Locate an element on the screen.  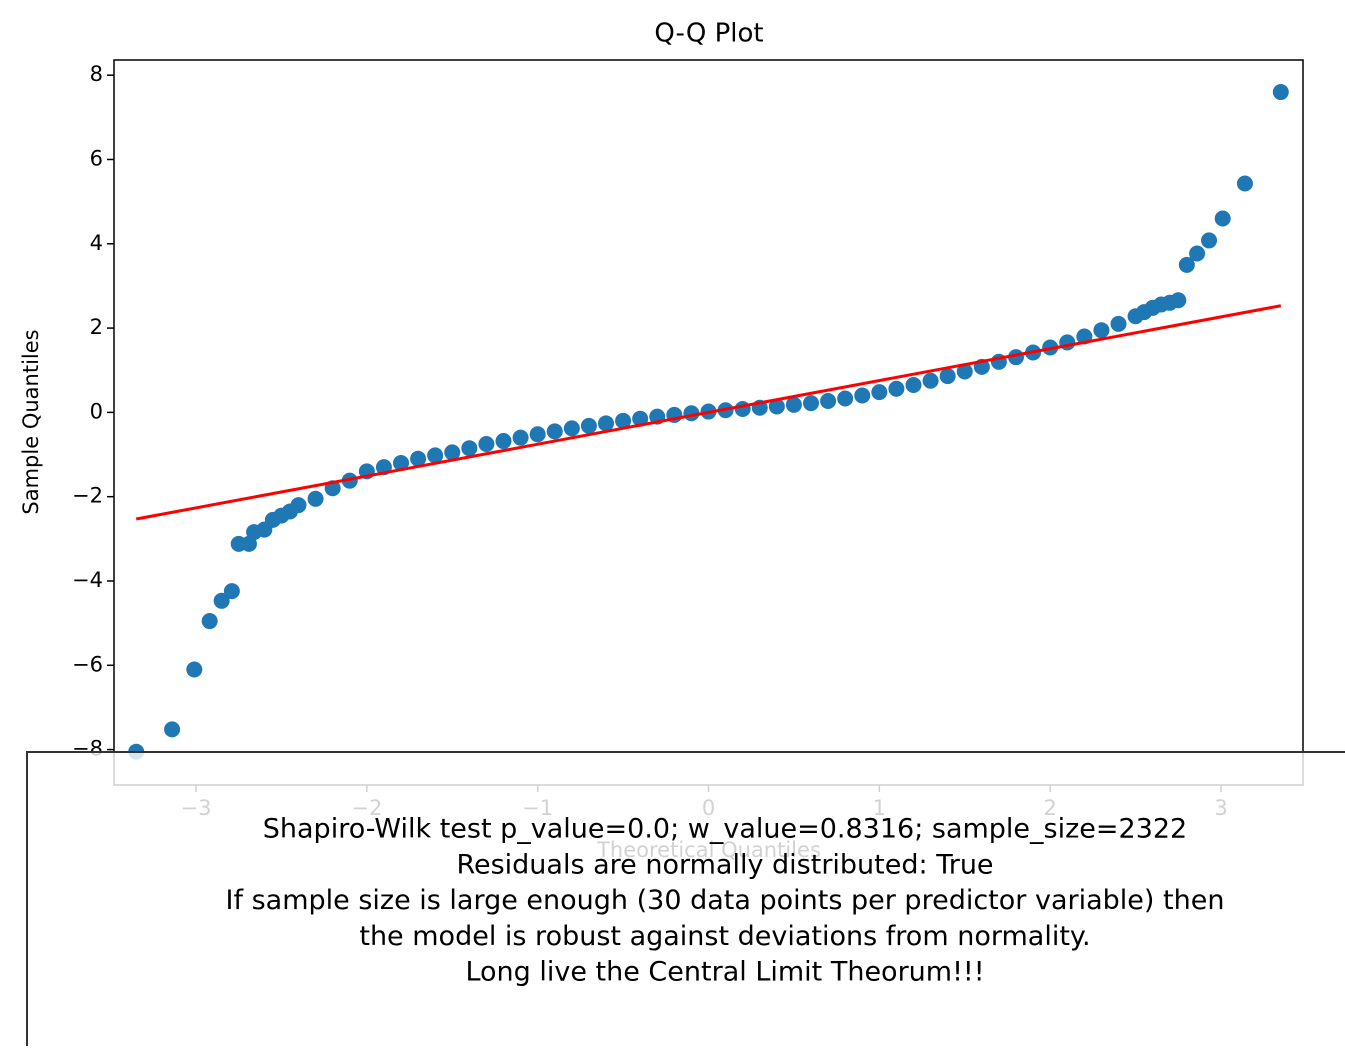
y-tick-label: −2 is located at coordinates (87, 496).